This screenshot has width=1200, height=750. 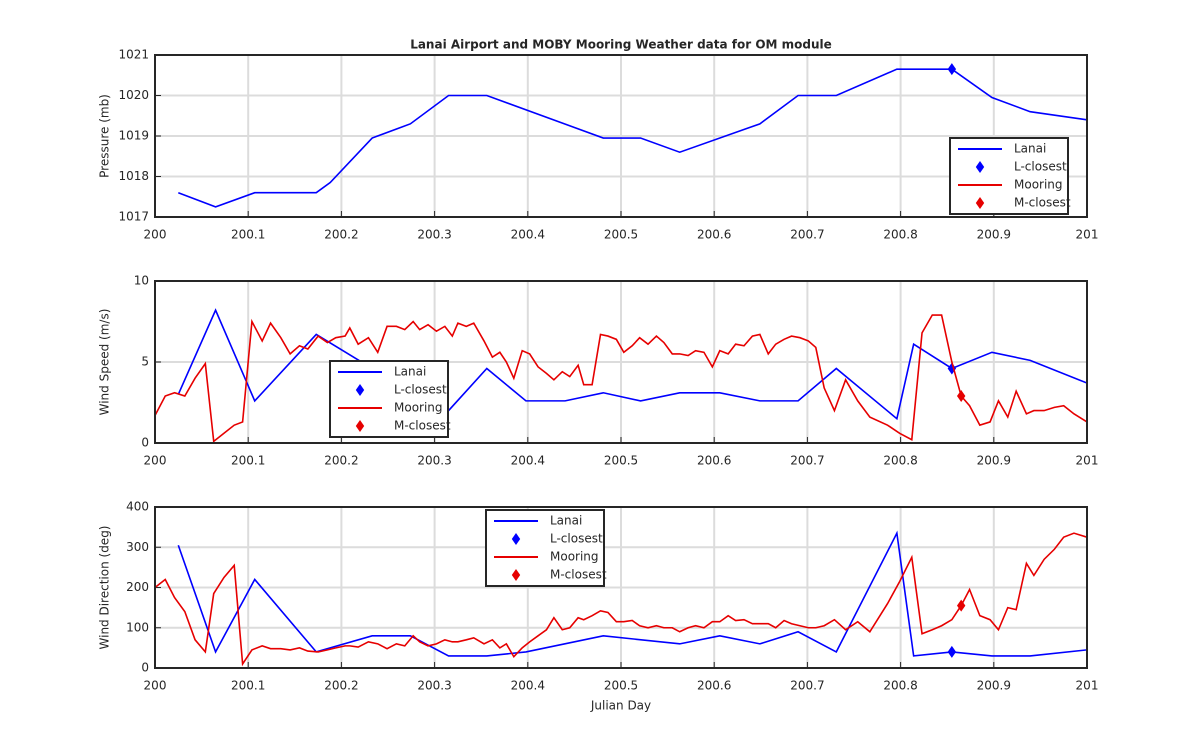 I want to click on y-tick-label: 10, so click(x=141, y=281).